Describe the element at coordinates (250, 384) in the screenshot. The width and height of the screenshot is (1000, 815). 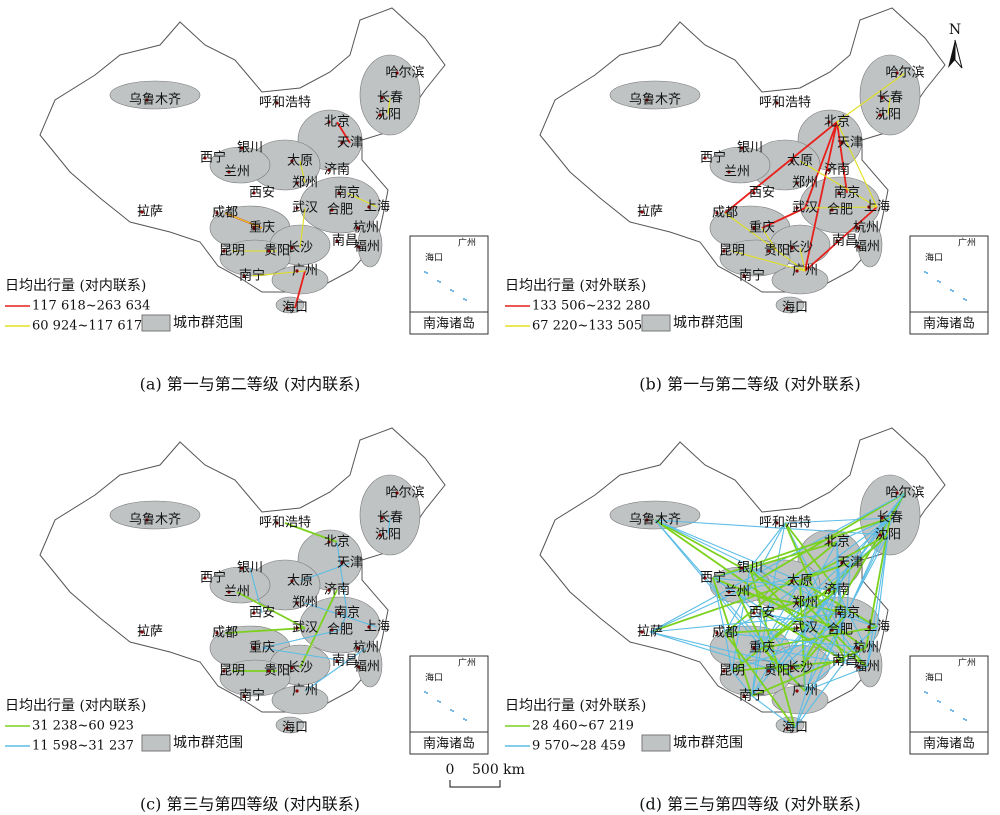
I see `panel-caption: (a) 第一与第二等级 (对内联系)` at that location.